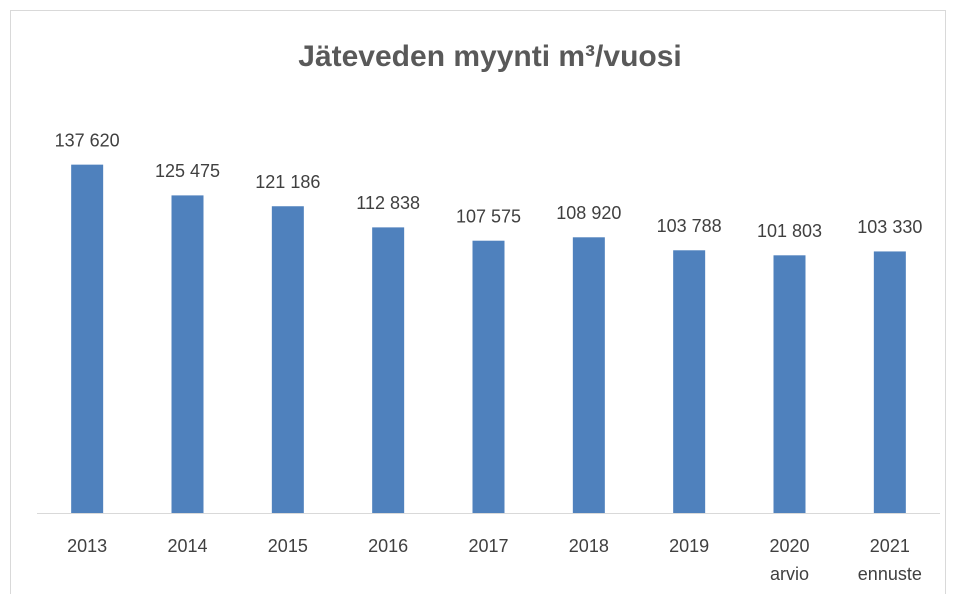 Image resolution: width=956 pixels, height=594 pixels. Describe the element at coordinates (889, 227) in the screenshot. I see `data-label: 103 330` at that location.